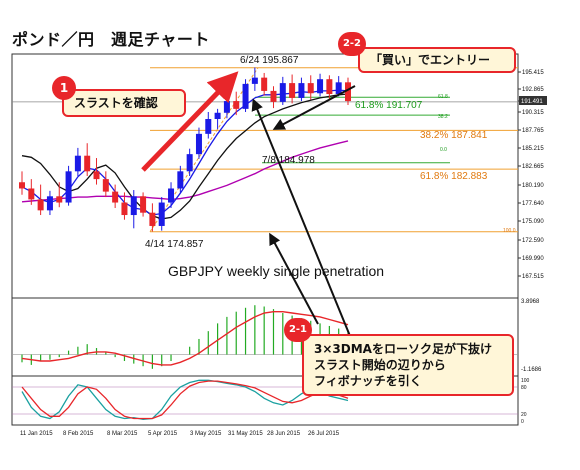  Describe the element at coordinates (509, 231) in the screenshot. I see `small-1000-label: 100.0` at that location.